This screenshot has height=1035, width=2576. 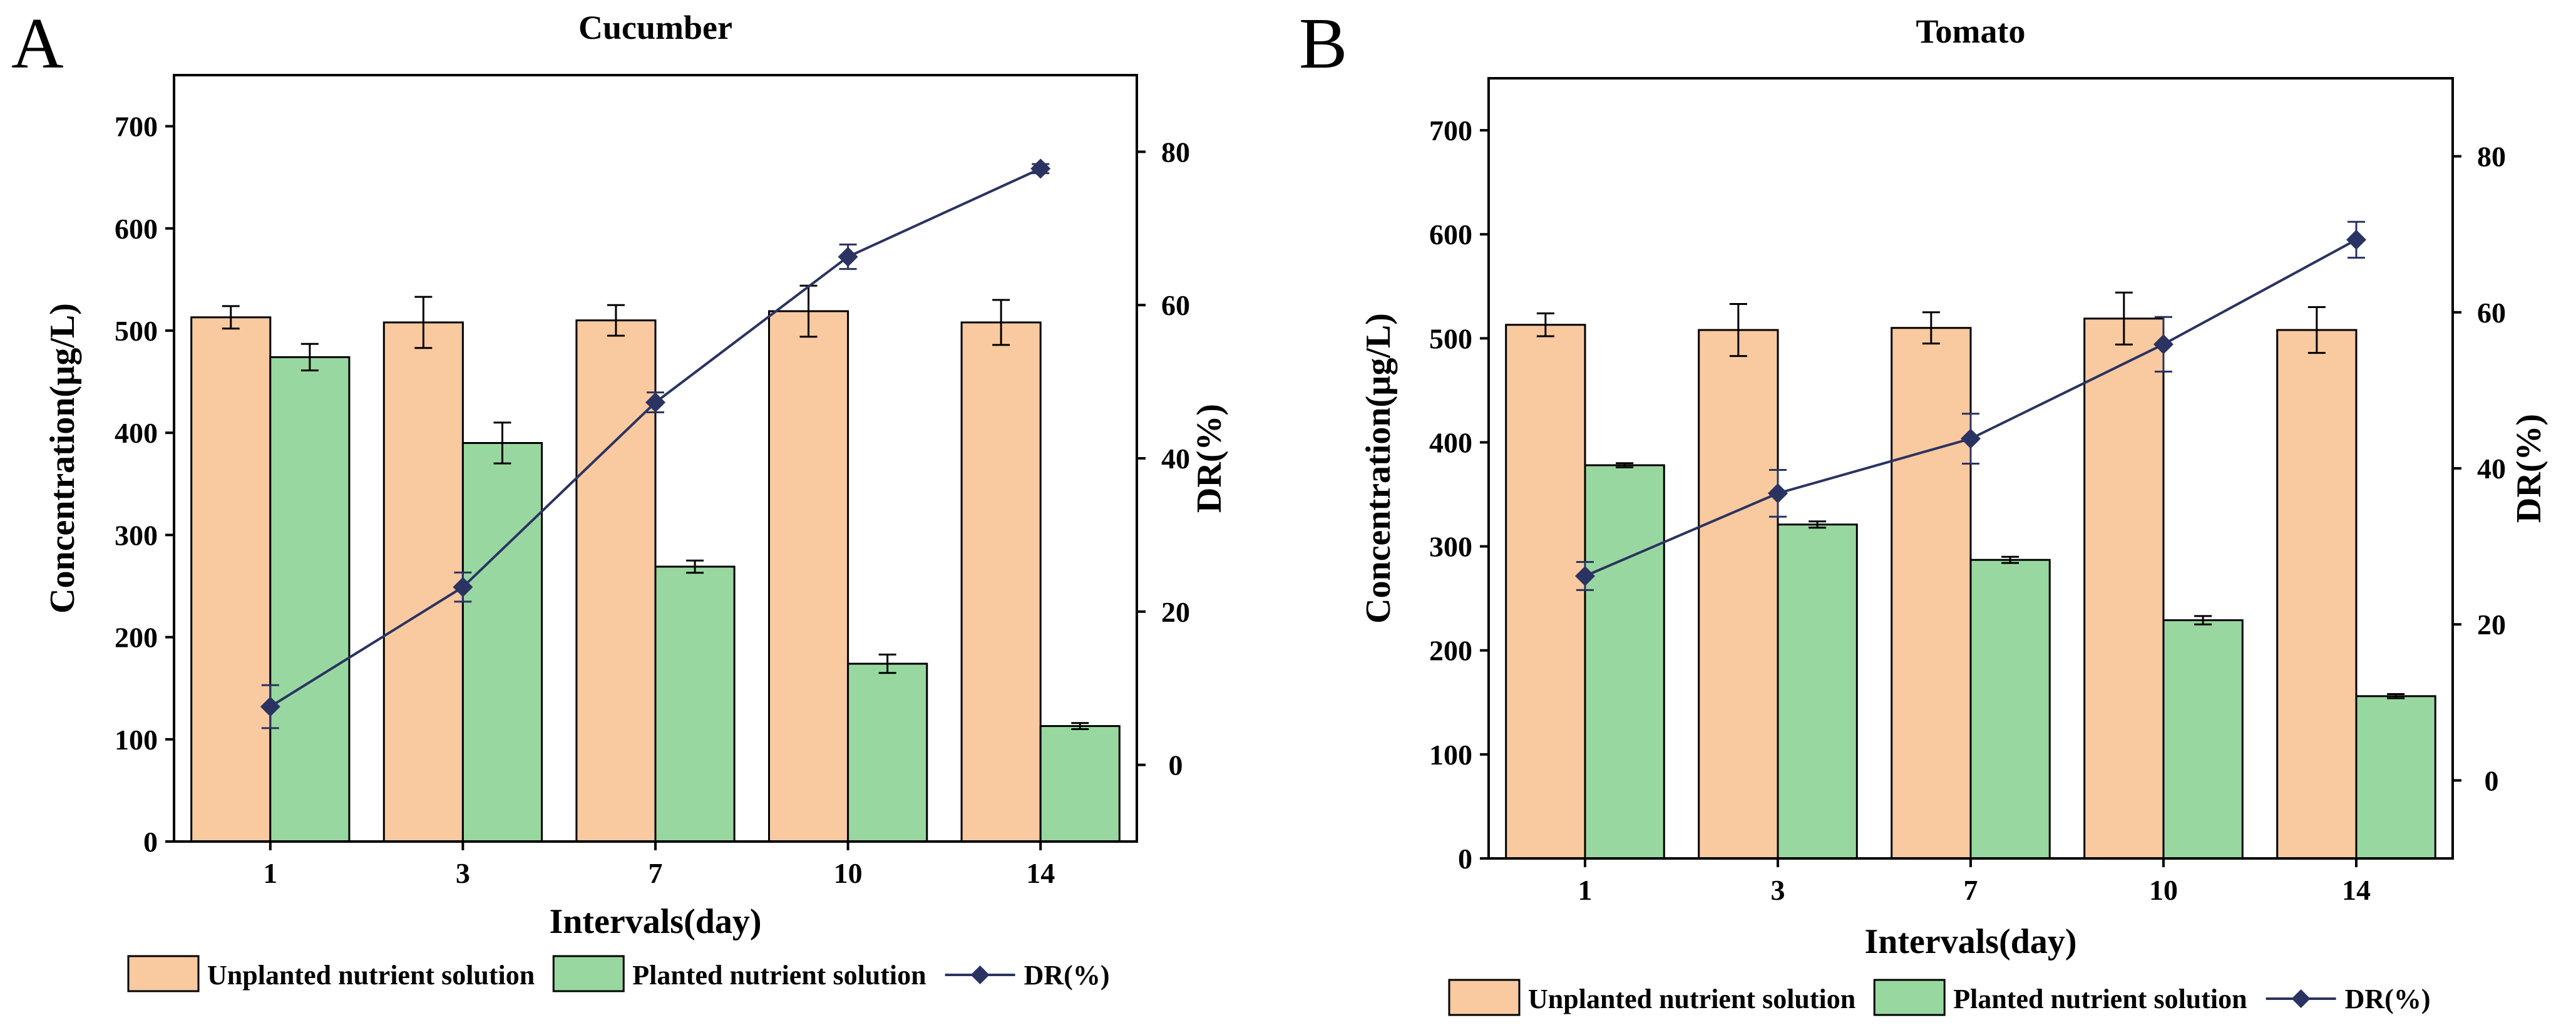 What do you see at coordinates (2100, 999) in the screenshot?
I see `legend-label: Planted nutrient solution` at bounding box center [2100, 999].